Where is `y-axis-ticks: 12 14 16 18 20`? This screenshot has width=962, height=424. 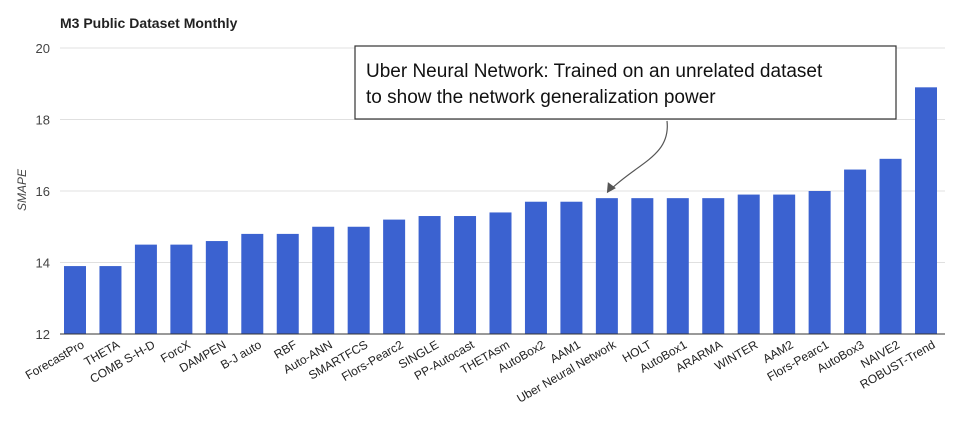
y-axis-ticks: 12 14 16 18 20 is located at coordinates (43, 191).